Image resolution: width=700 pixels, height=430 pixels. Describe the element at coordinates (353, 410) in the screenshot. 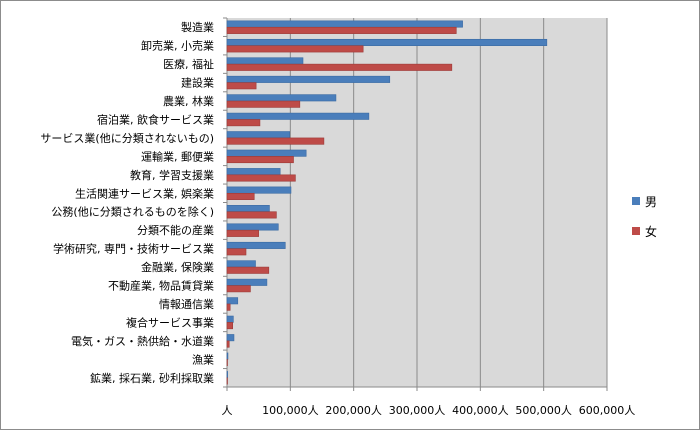

I see `x-tick-label: 200,000人` at that location.